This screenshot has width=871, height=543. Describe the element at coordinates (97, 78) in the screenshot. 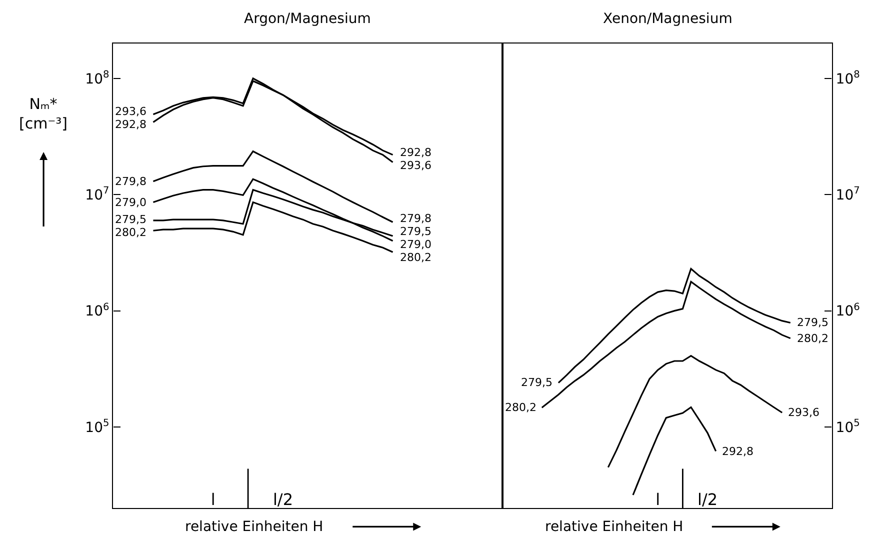

I see `y-tick-label: 10$^{8}$` at that location.